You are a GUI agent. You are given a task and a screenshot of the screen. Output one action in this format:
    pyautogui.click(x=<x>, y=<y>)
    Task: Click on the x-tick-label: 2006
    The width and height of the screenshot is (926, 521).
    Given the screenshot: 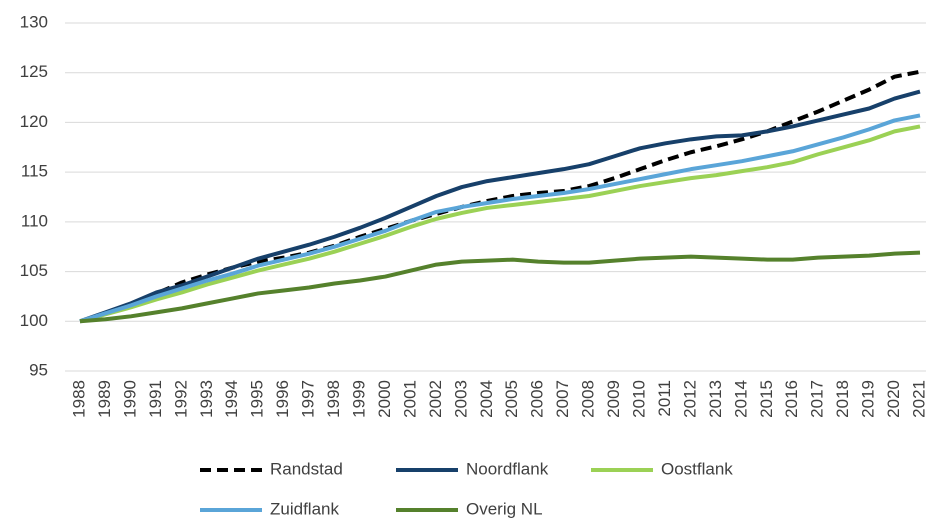 What is the action you would take?
    pyautogui.click(x=537, y=399)
    